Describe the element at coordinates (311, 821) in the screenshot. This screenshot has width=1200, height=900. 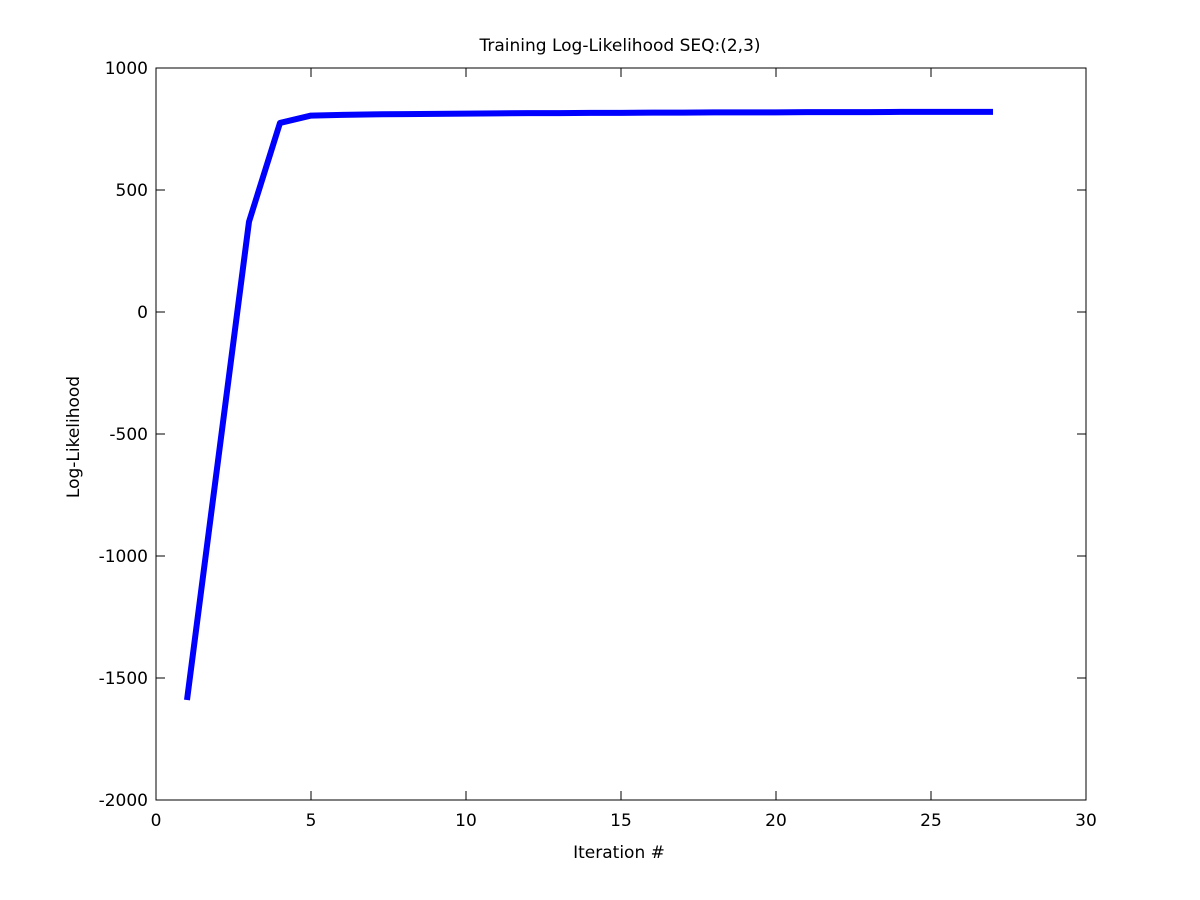
I see `x-tick-label: 5` at that location.